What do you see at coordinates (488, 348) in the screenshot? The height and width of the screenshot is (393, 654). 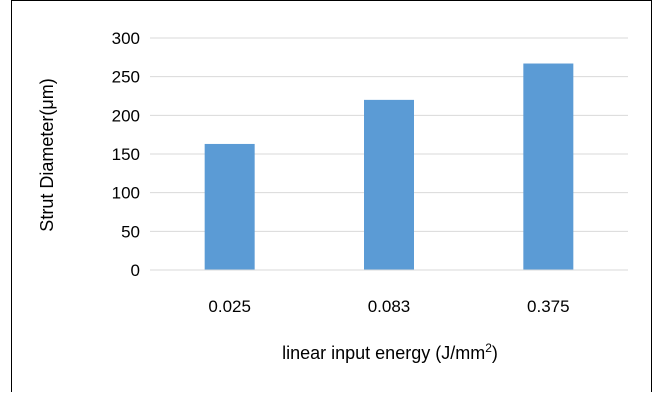 I see `x-axis-title-superscript: 2` at bounding box center [488, 348].